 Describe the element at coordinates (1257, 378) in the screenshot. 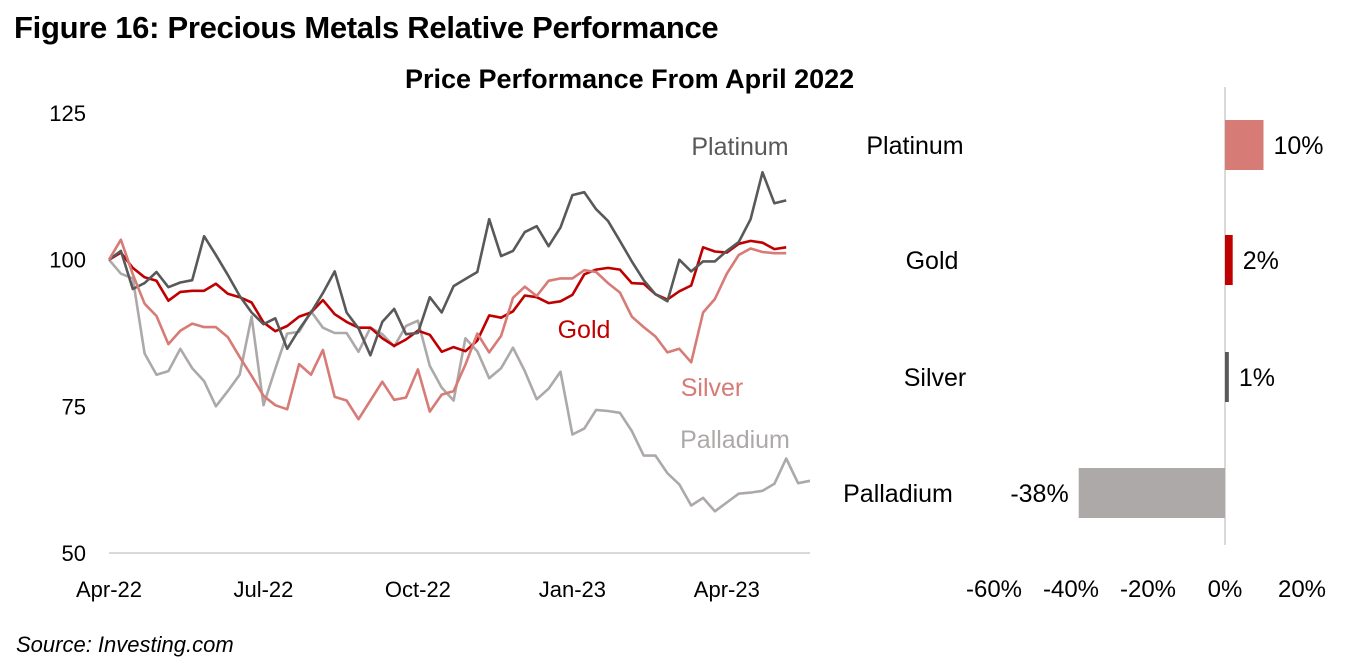

I see `bar-value-label: 1%` at that location.